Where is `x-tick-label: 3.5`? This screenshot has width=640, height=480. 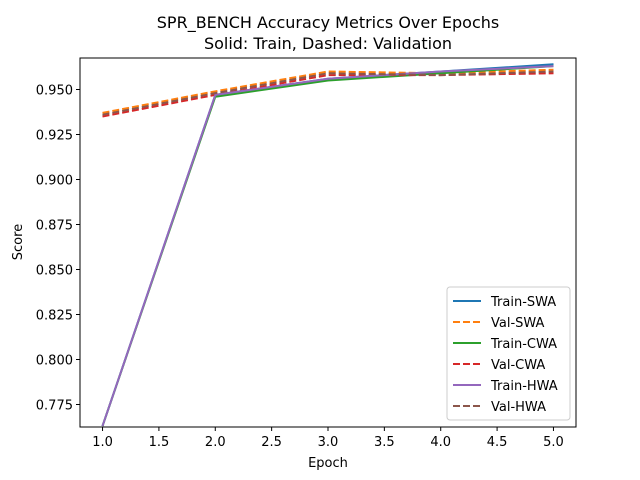
x-tick-label: 3.5 is located at coordinates (384, 442).